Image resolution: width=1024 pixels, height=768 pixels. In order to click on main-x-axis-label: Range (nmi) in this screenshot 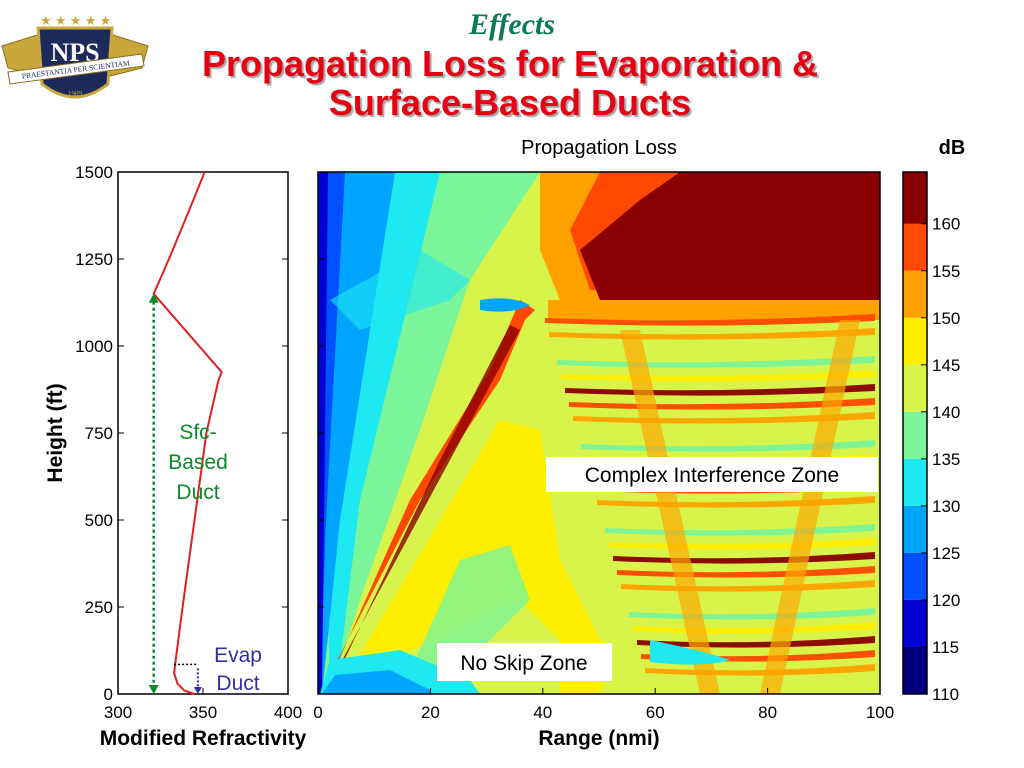, I will do `click(598, 738)`.